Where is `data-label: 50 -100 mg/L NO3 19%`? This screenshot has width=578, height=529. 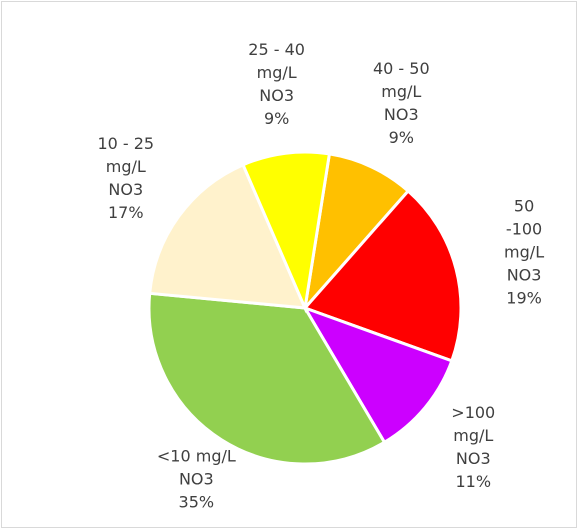 data-label: 50 -100 mg/L NO3 19% is located at coordinates (524, 251).